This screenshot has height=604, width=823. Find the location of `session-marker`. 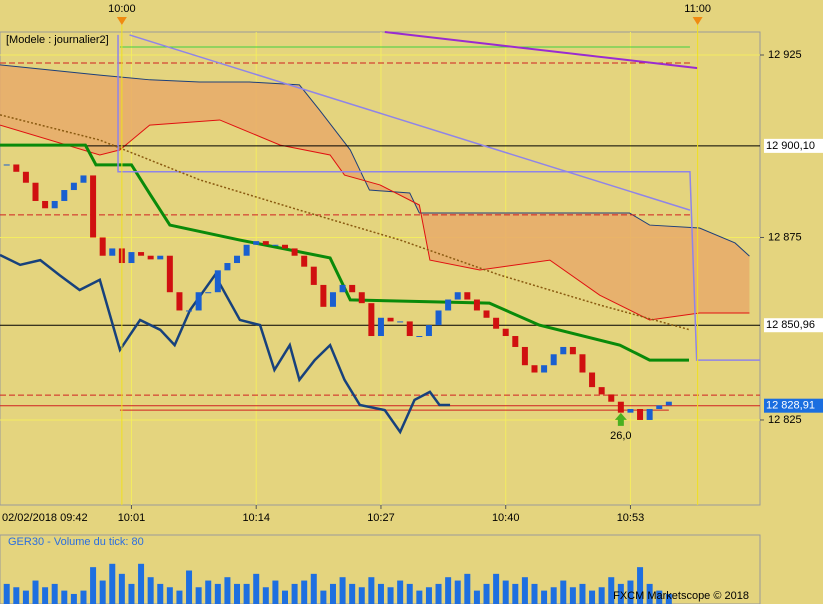

session-marker is located at coordinates (121, 21).